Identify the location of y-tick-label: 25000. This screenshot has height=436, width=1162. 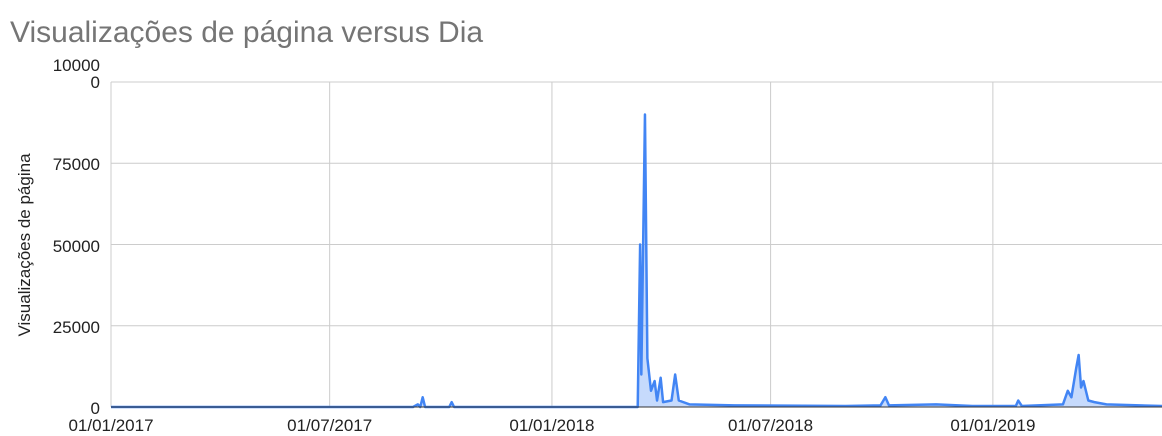
(76, 327).